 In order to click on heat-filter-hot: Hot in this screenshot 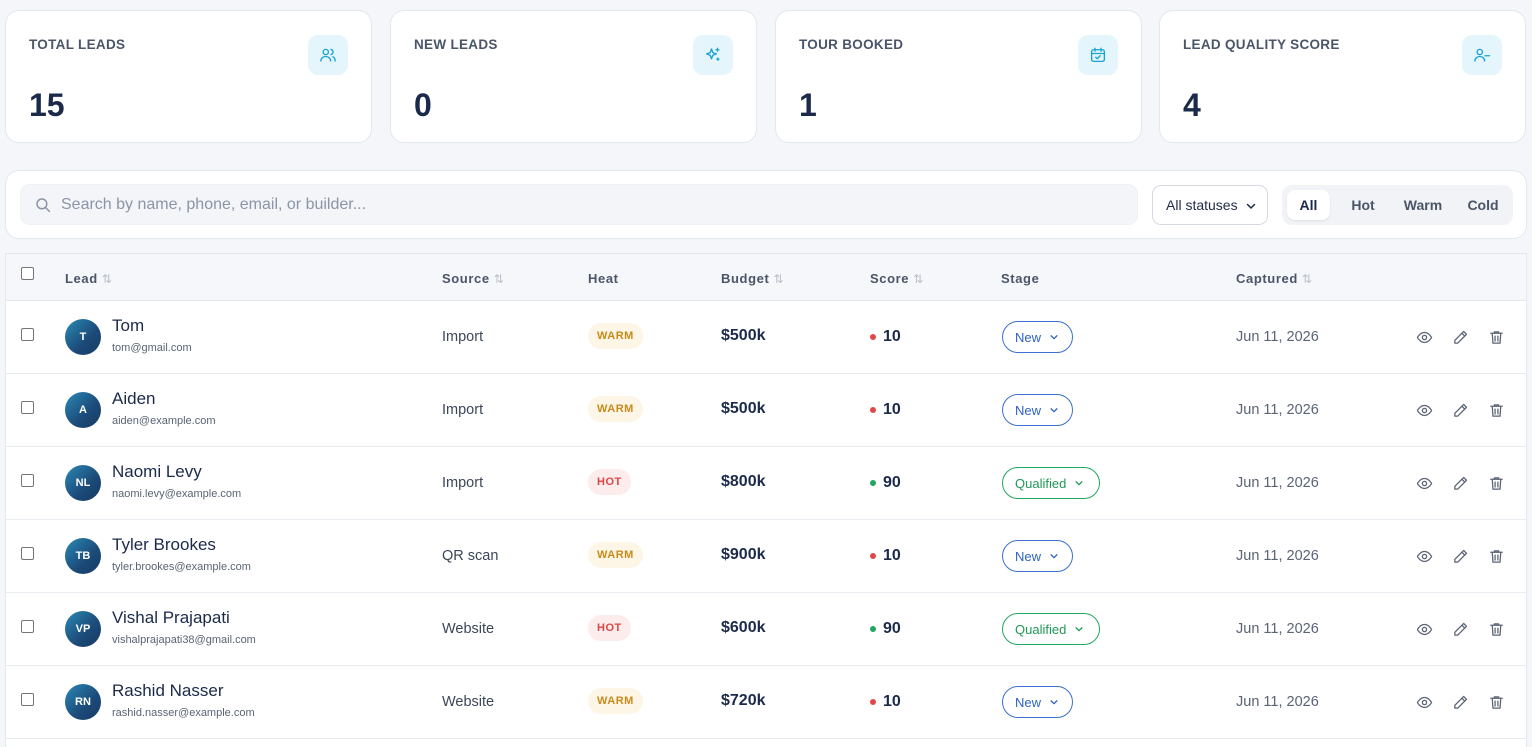, I will do `click(1363, 205)`.